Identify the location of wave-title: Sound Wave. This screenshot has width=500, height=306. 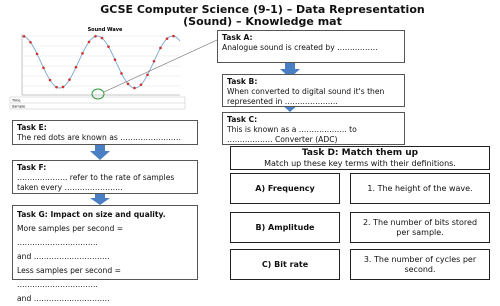
(105, 30).